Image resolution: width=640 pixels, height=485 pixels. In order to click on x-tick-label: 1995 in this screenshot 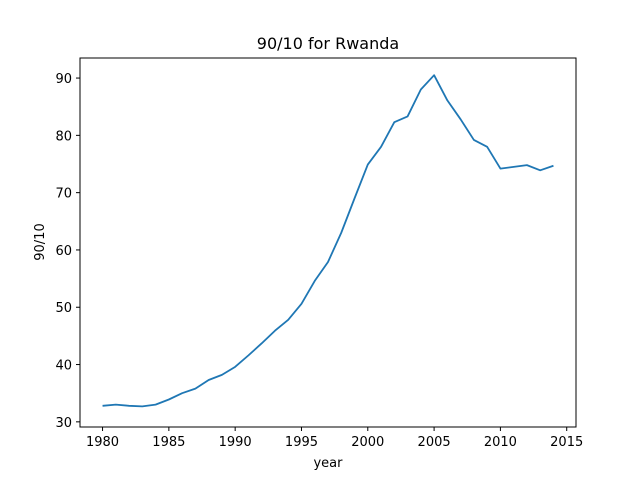, I will do `click(301, 442)`.